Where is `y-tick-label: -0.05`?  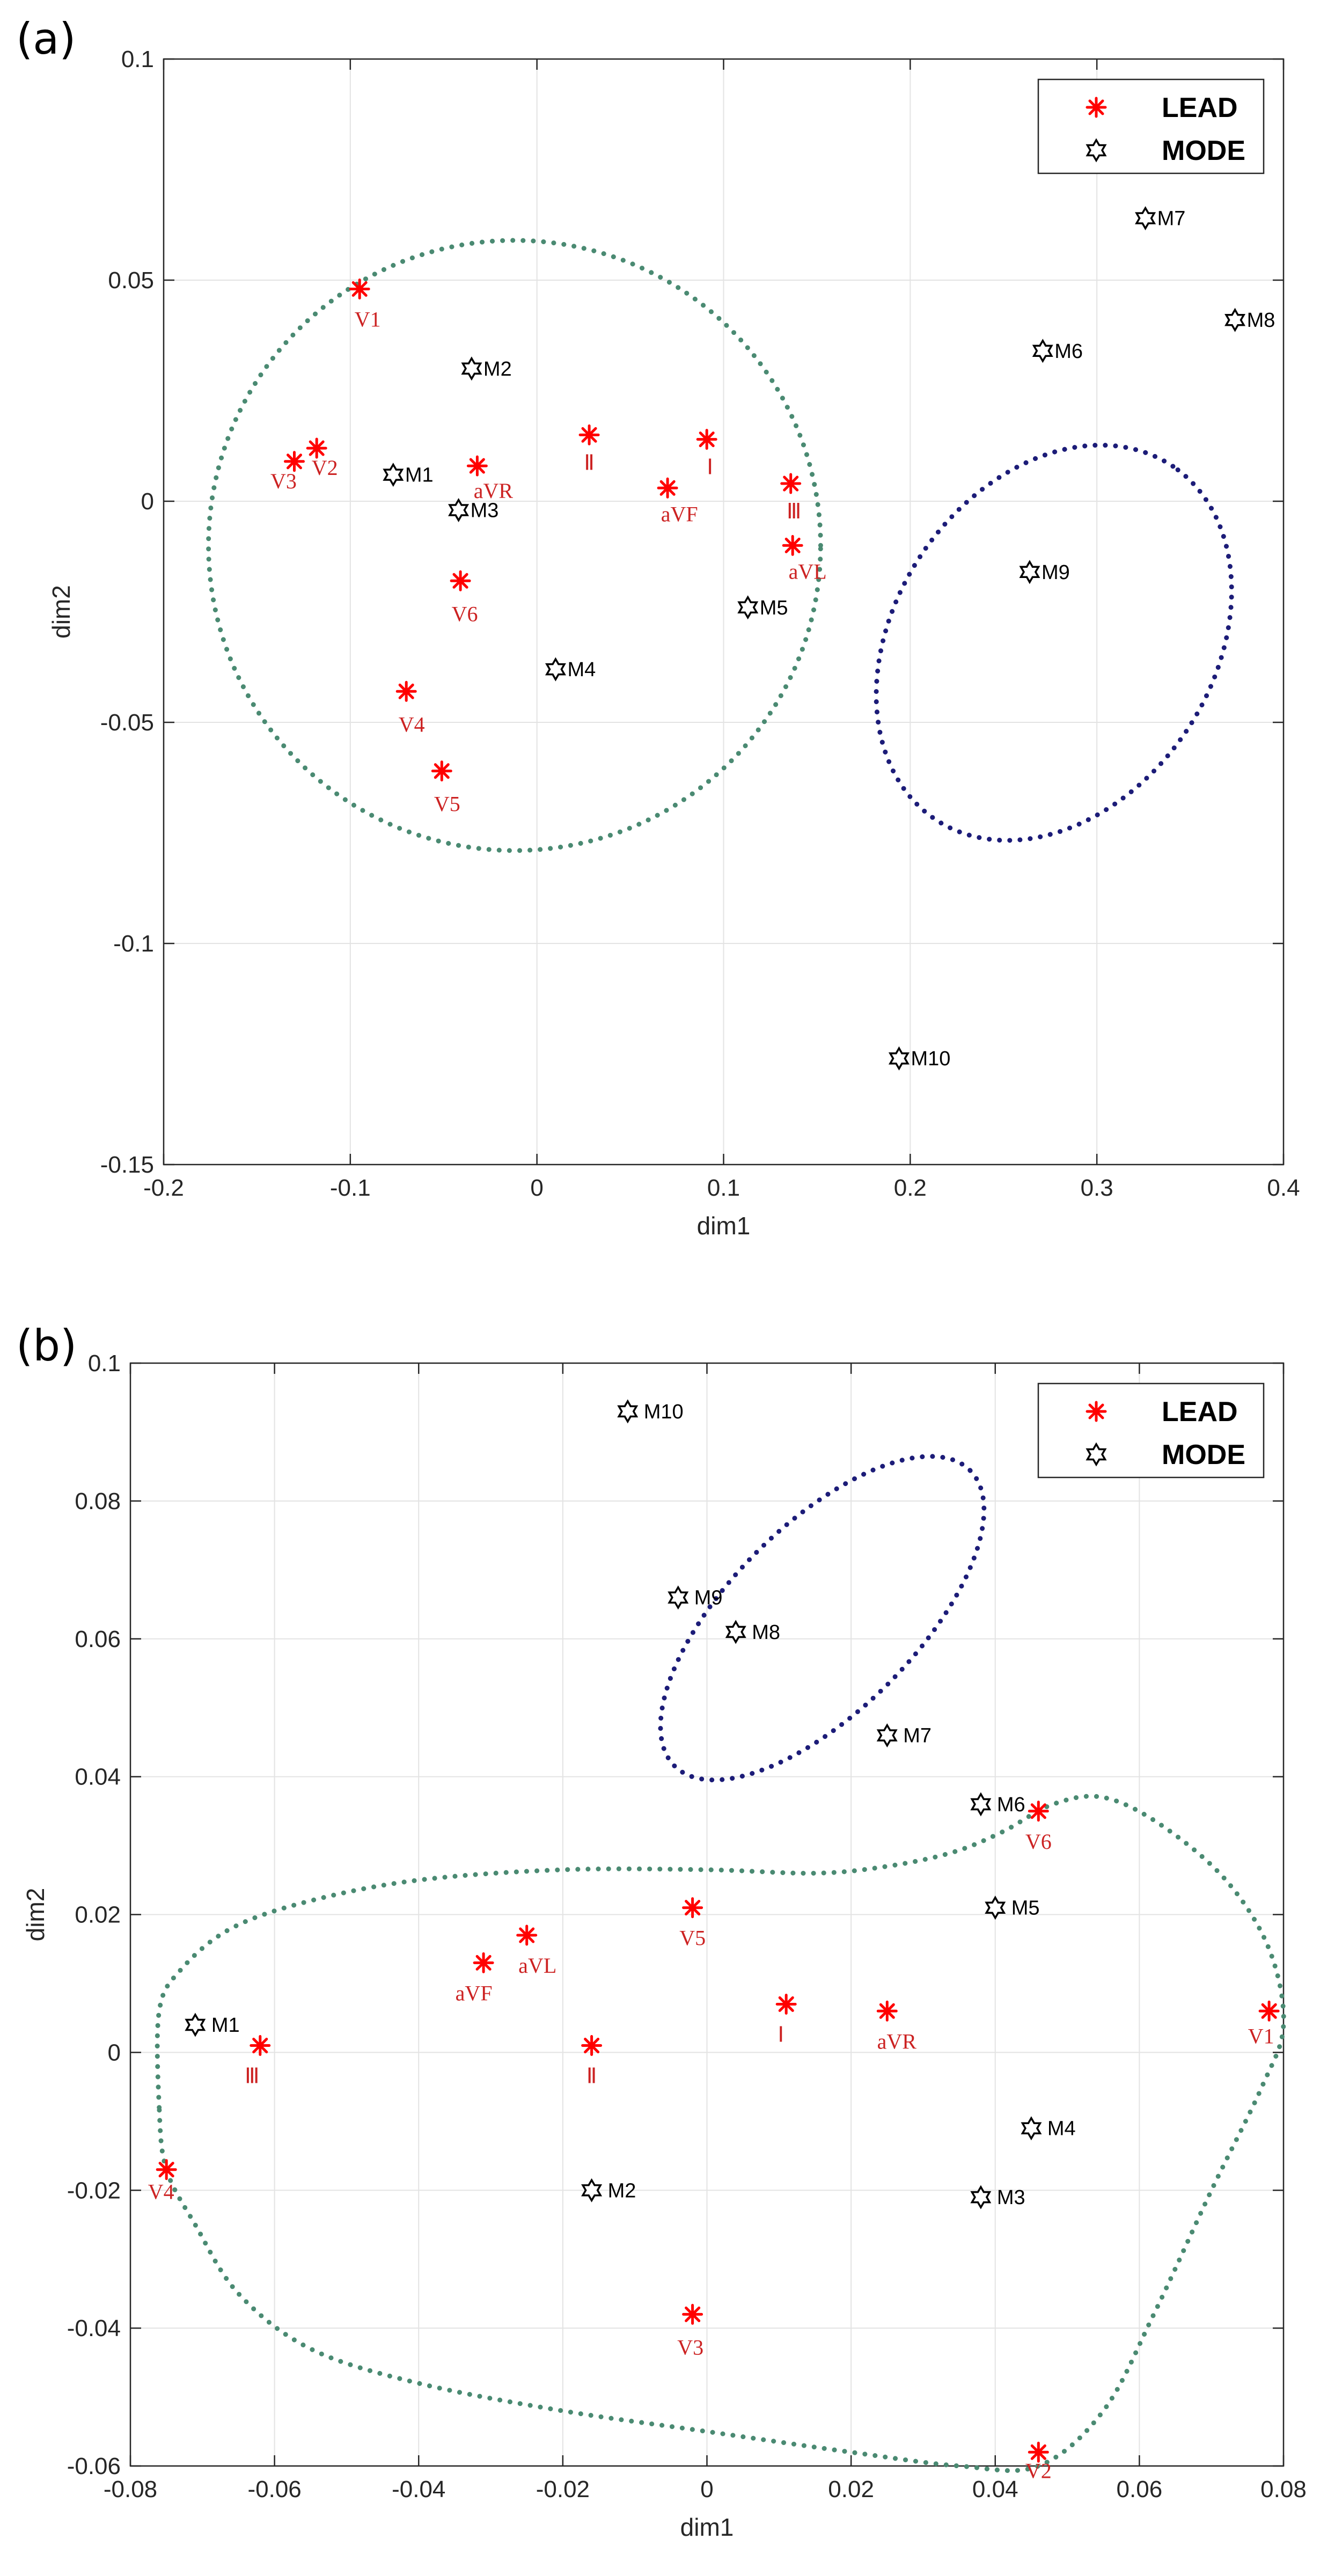
y-tick-label: -0.05 is located at coordinates (127, 722).